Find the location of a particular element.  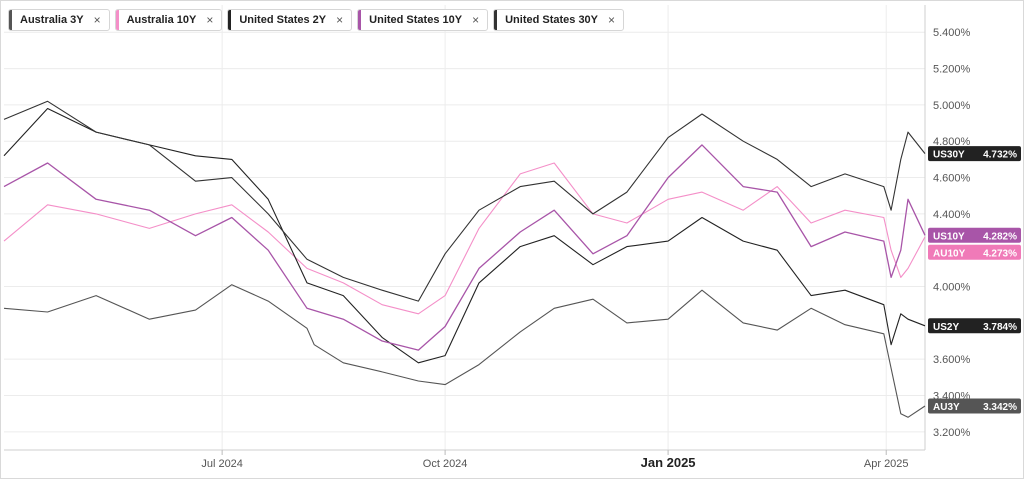

x-tick-label: Jul 2024 is located at coordinates (222, 464).